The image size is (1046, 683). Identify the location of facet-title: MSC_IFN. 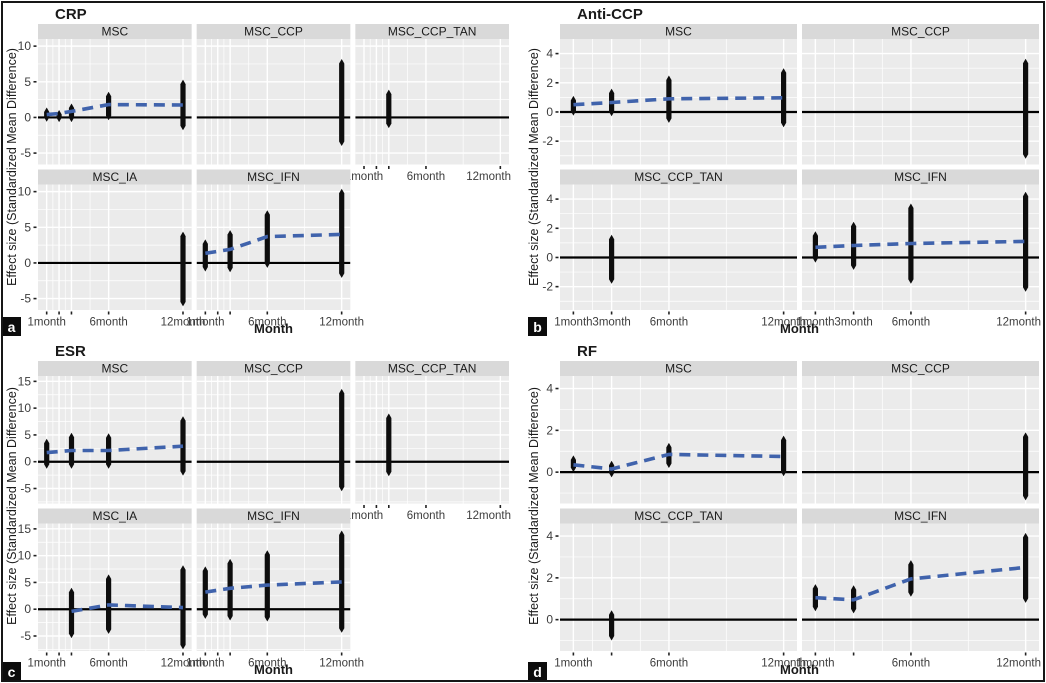
(273, 177).